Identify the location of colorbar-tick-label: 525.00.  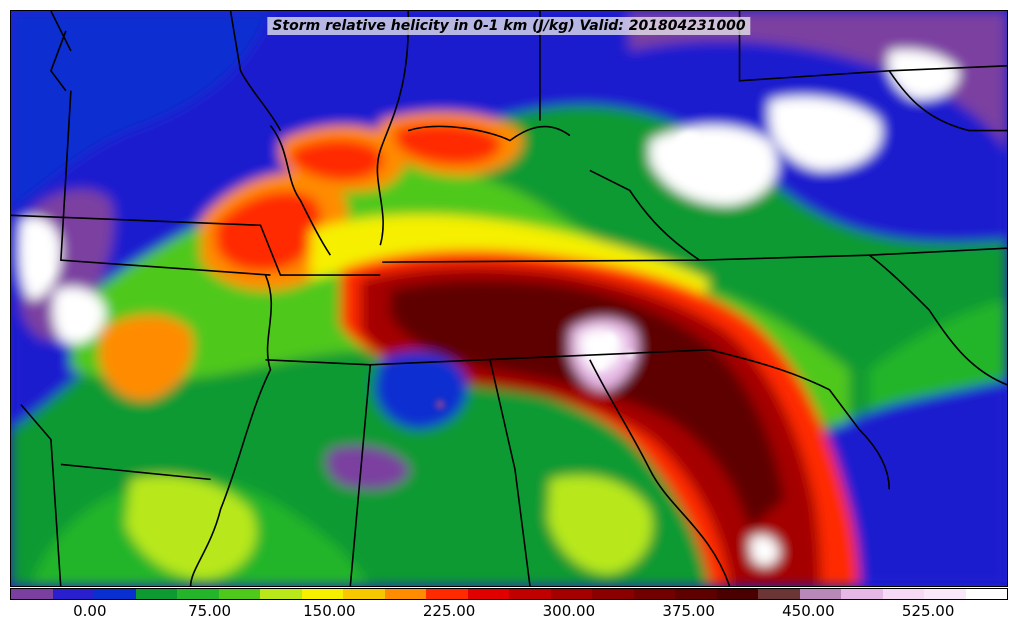
(928, 611).